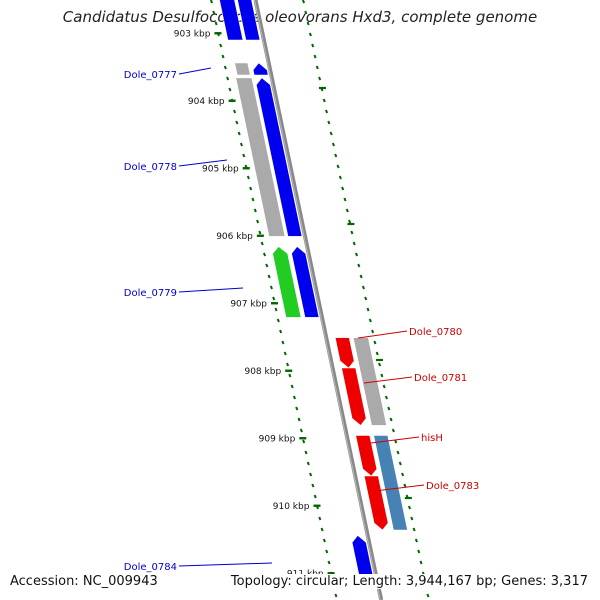  I want to click on gene-label: Dole_0784, so click(150, 567).